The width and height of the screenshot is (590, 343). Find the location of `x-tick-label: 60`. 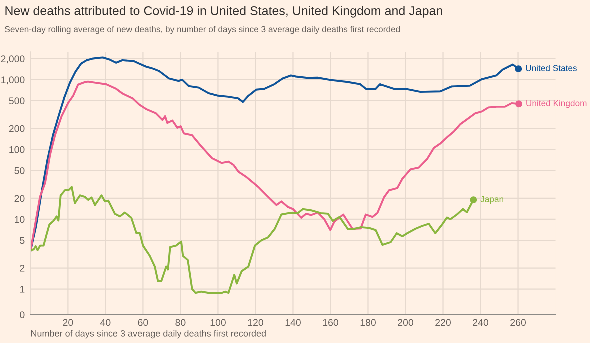

x-tick-label: 60 is located at coordinates (143, 322).